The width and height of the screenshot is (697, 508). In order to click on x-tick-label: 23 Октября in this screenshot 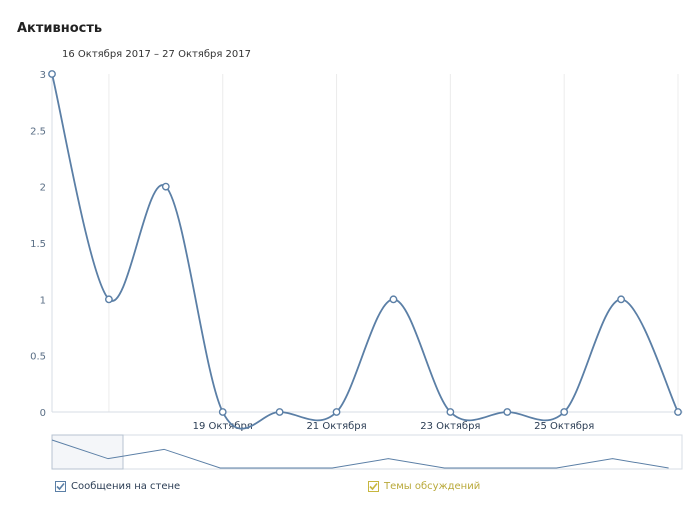, I will do `click(450, 426)`.